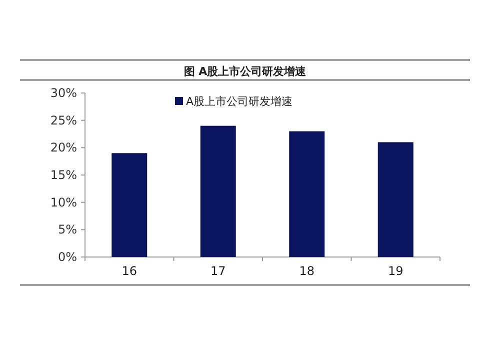  I want to click on y-tick-label: 0%, so click(67, 257).